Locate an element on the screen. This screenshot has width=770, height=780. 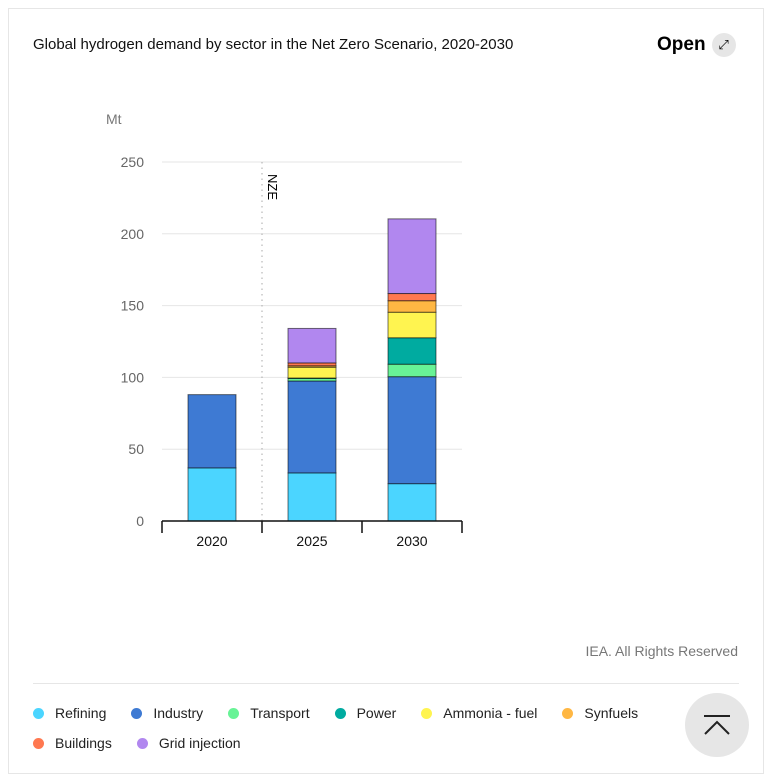
bar-segment-buildings is located at coordinates (412, 297).